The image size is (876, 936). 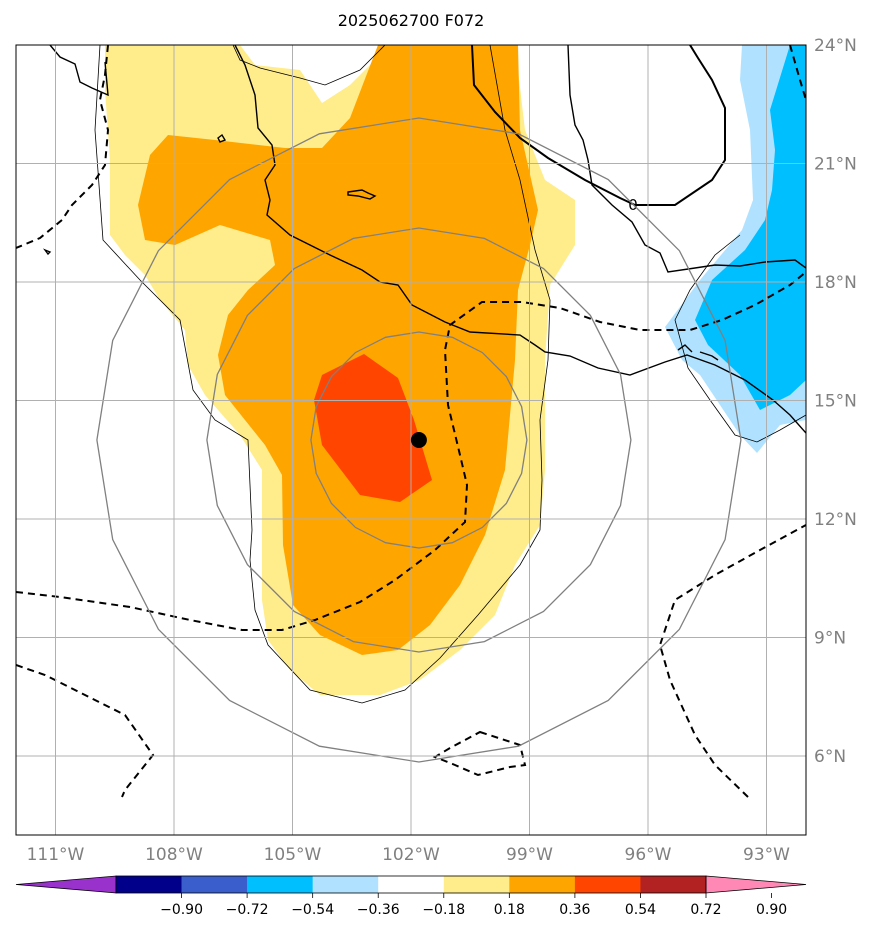 I want to click on lat-tick-label: 12°N, so click(x=835, y=520).